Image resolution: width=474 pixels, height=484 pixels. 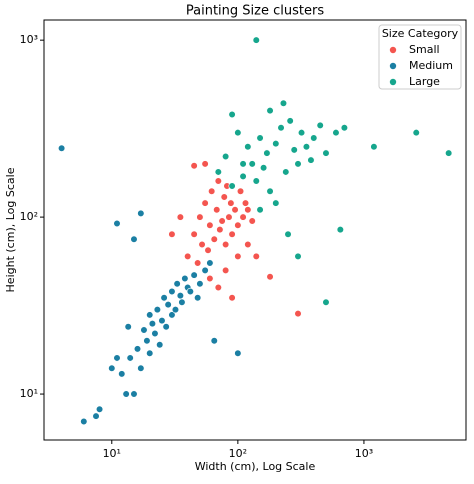 What do you see at coordinates (29, 39) in the screenshot?
I see `y-tick-label: 10³` at bounding box center [29, 39].